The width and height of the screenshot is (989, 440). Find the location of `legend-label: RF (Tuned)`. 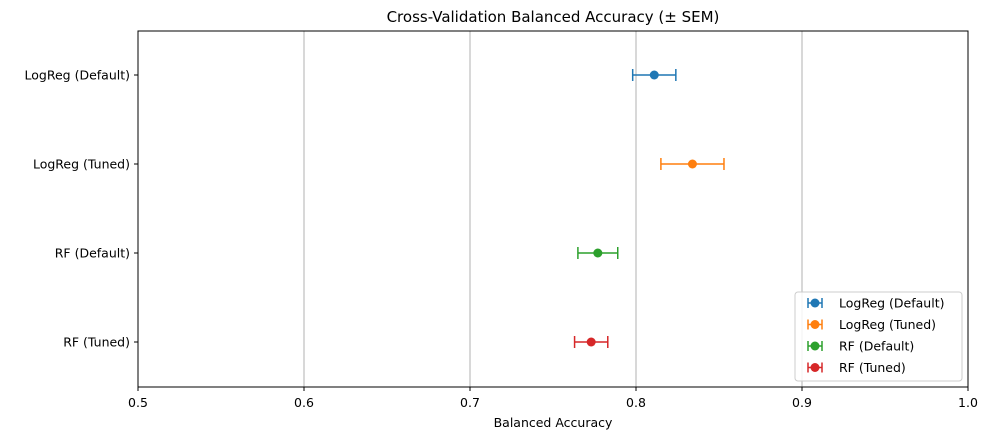

legend-label: RF (Tuned) is located at coordinates (872, 367).